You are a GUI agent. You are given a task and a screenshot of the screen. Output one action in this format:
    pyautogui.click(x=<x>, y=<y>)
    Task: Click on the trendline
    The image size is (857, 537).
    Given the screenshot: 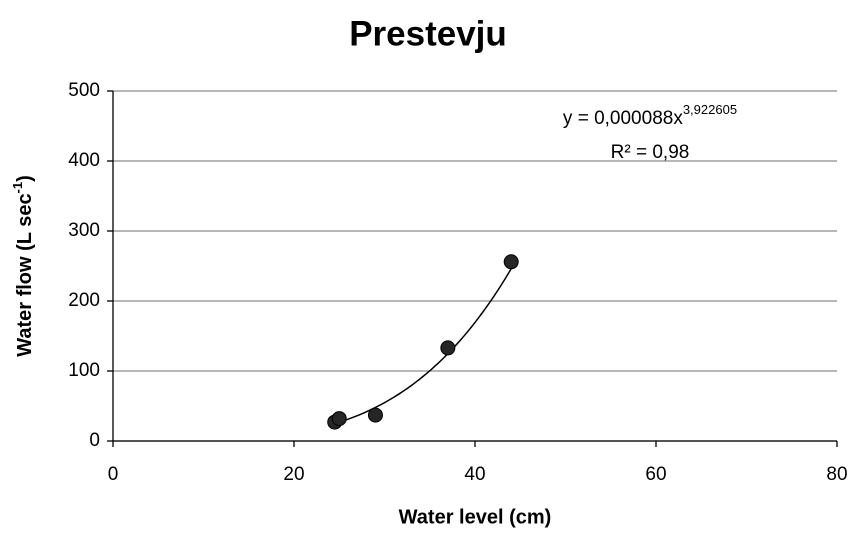 What is the action you would take?
    pyautogui.click(x=423, y=346)
    